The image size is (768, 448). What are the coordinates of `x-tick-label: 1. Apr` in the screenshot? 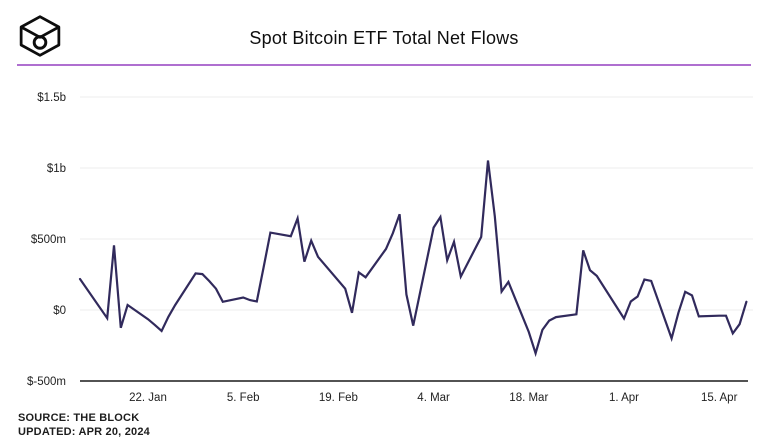 It's located at (624, 398).